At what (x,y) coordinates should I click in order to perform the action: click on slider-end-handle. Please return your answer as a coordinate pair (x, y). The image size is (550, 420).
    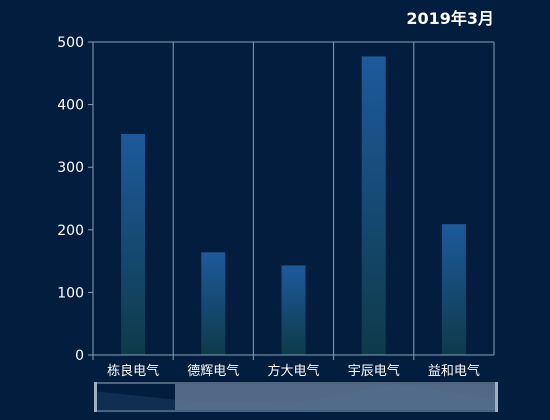
    Looking at the image, I should click on (496, 397).